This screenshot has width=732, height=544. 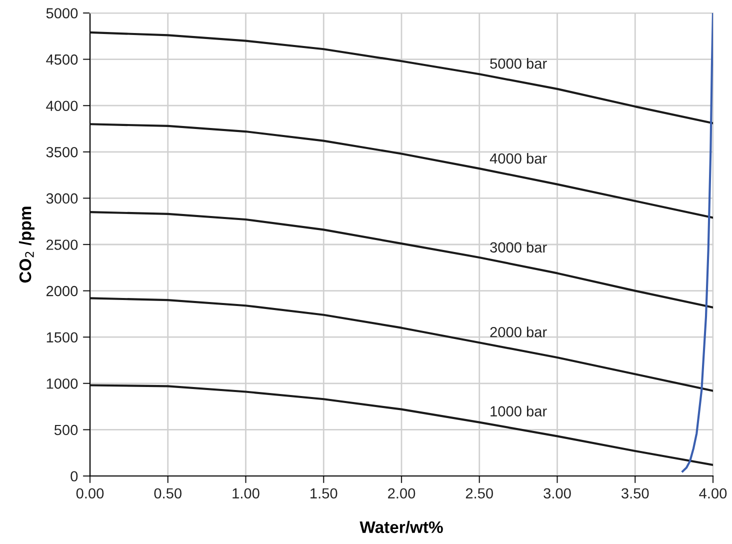 What do you see at coordinates (518, 332) in the screenshot?
I see `series-label: 2000 bar` at bounding box center [518, 332].